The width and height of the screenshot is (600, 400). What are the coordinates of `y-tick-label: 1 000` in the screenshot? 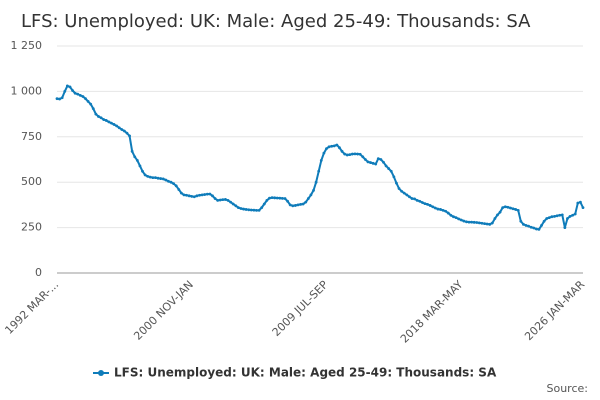 It's located at (27, 90).